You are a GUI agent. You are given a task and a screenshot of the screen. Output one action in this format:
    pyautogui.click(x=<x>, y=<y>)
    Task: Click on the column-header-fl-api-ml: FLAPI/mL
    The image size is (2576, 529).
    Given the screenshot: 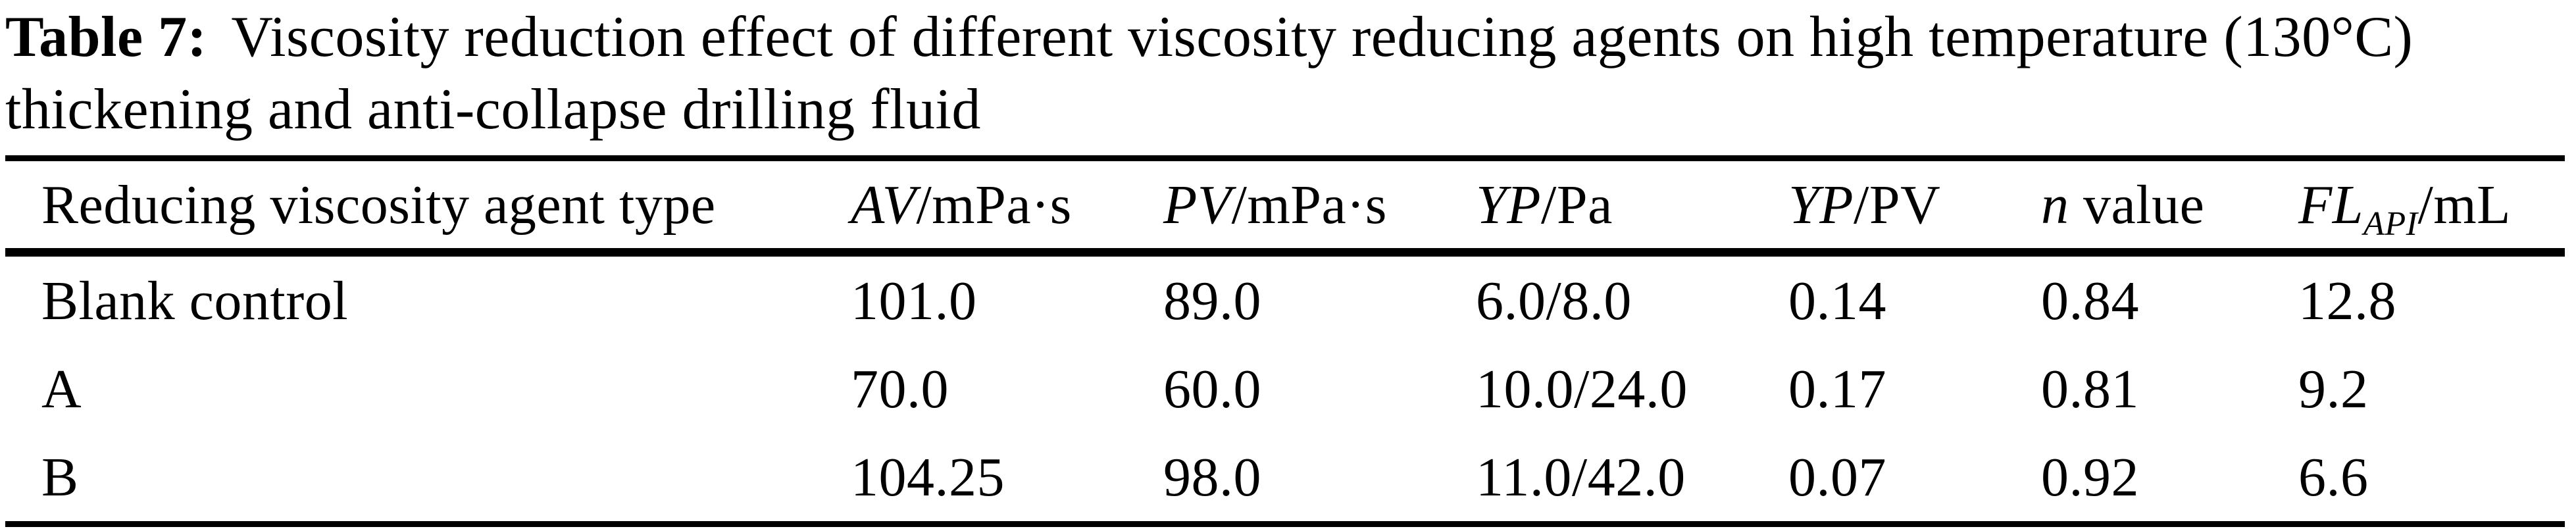 What is the action you would take?
    pyautogui.click(x=2431, y=208)
    